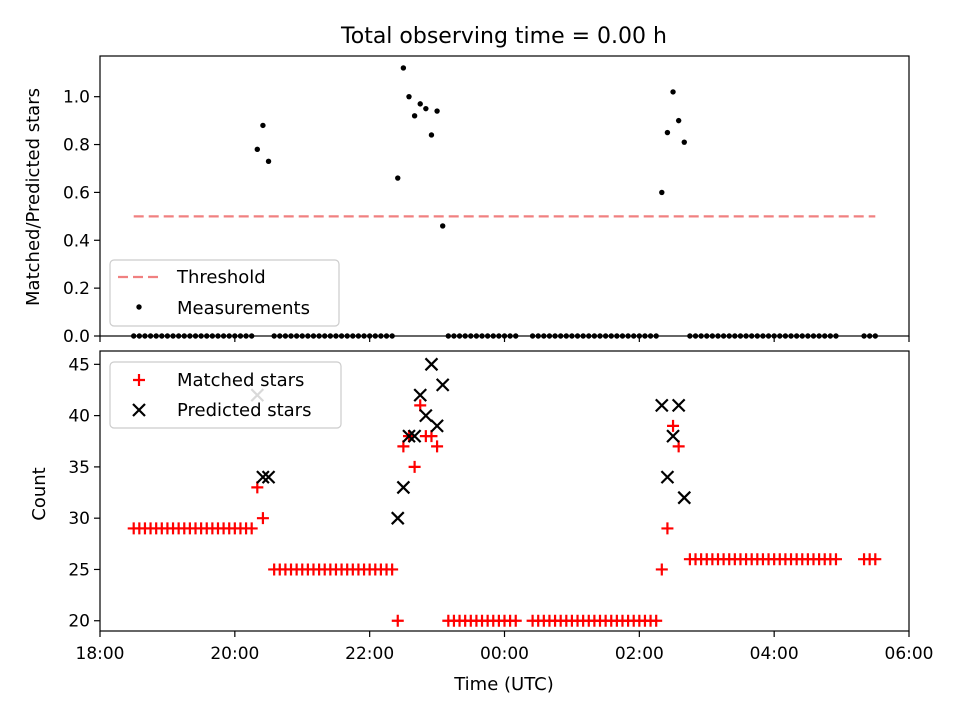 The width and height of the screenshot is (960, 720). Describe the element at coordinates (79, 570) in the screenshot. I see `bottom-y-tick-label: 25` at that location.